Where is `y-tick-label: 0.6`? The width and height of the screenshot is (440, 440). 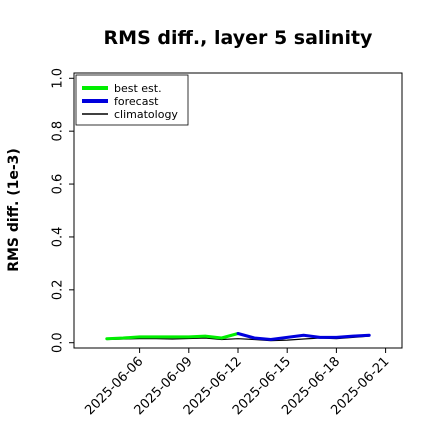
y-tick-label: 0.6 is located at coordinates (58, 184).